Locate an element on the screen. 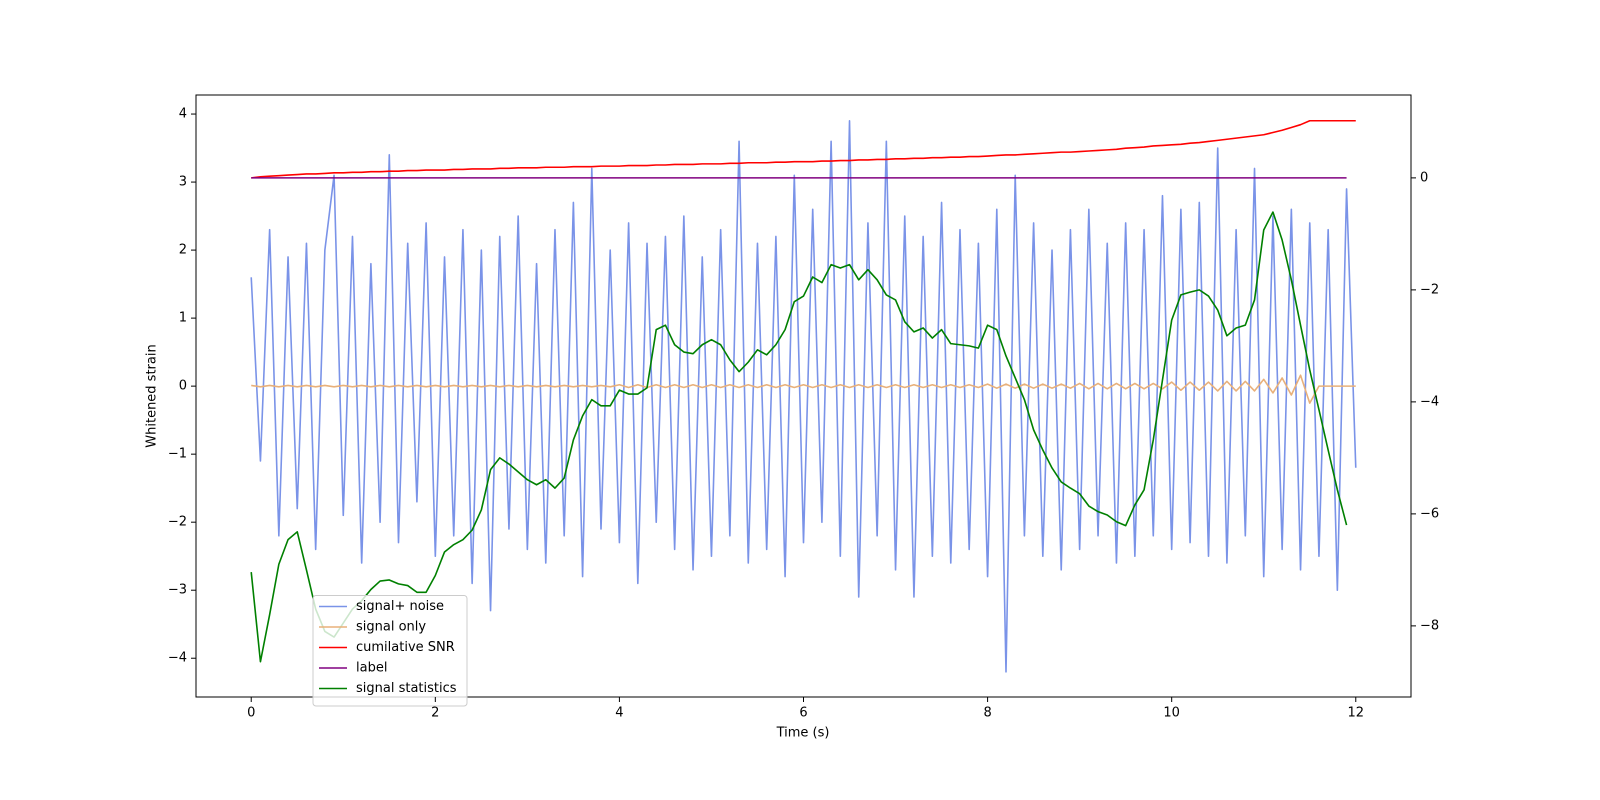 The height and width of the screenshot is (800, 1600). y-tick-label: 3 is located at coordinates (183, 182).